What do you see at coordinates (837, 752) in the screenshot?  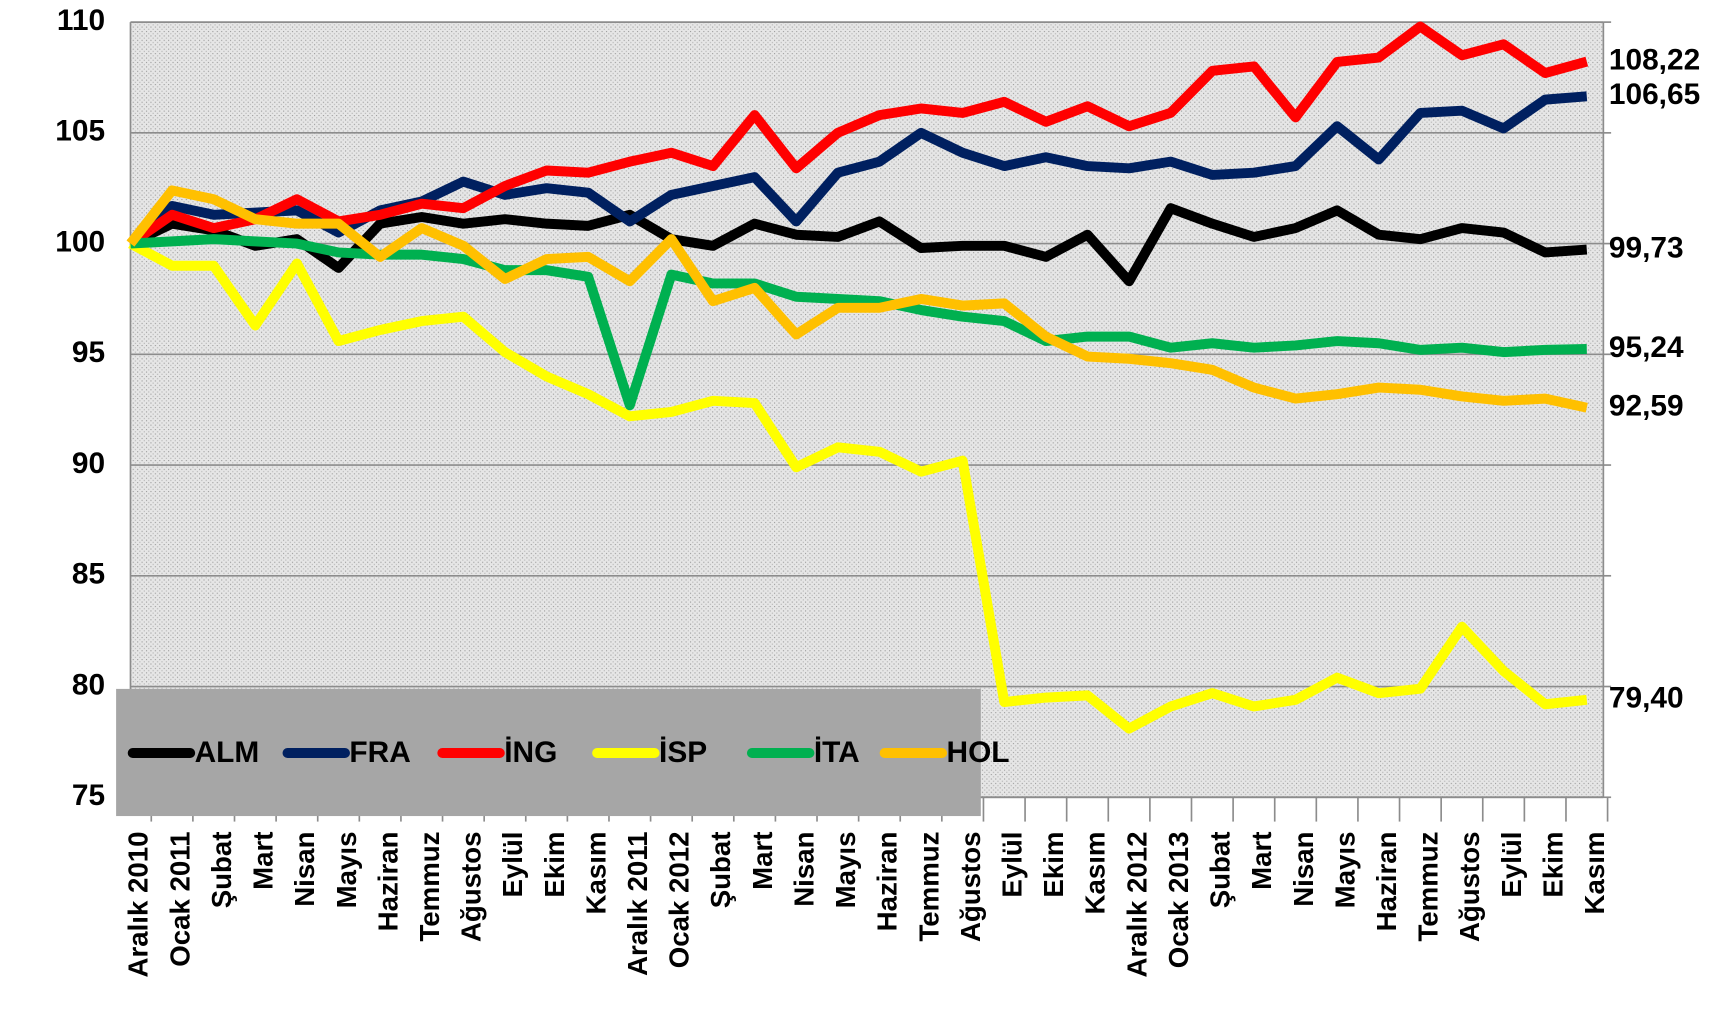 I see `legend-label: İTA` at bounding box center [837, 752].